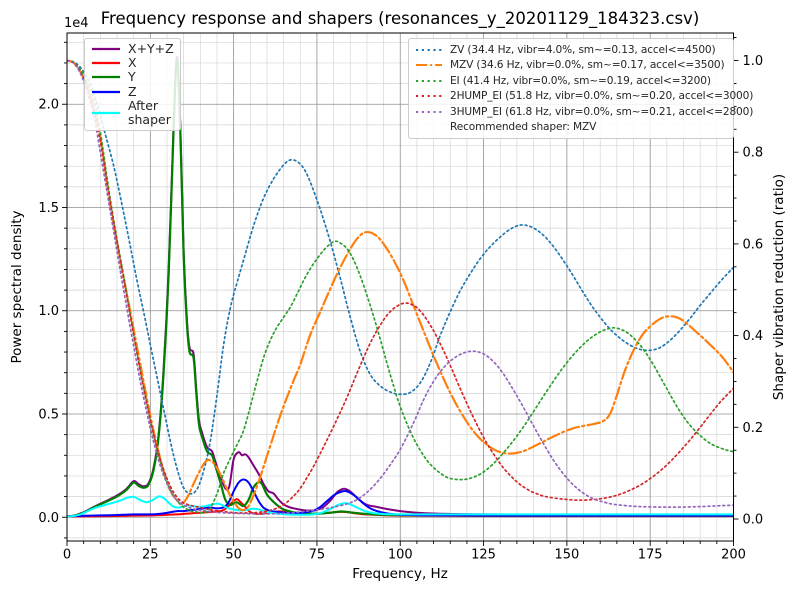 This screenshot has height=600, width=800. I want to click on x-tick-label: 200, so click(733, 555).